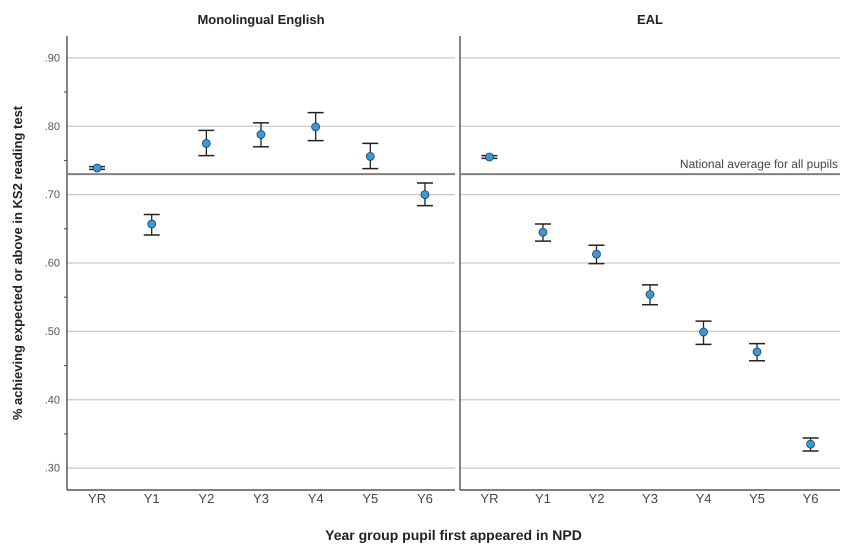 The width and height of the screenshot is (844, 547). What do you see at coordinates (261, 19) in the screenshot?
I see `chart-title: Monolingual English` at bounding box center [261, 19].